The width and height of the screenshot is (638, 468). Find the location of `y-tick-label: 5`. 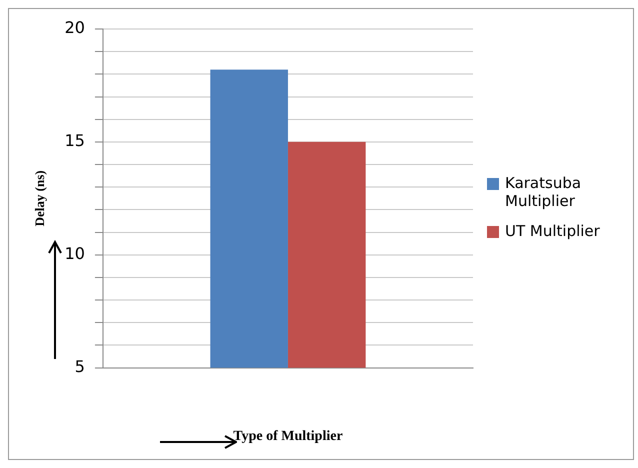

y-tick-label: 5 is located at coordinates (79, 366).